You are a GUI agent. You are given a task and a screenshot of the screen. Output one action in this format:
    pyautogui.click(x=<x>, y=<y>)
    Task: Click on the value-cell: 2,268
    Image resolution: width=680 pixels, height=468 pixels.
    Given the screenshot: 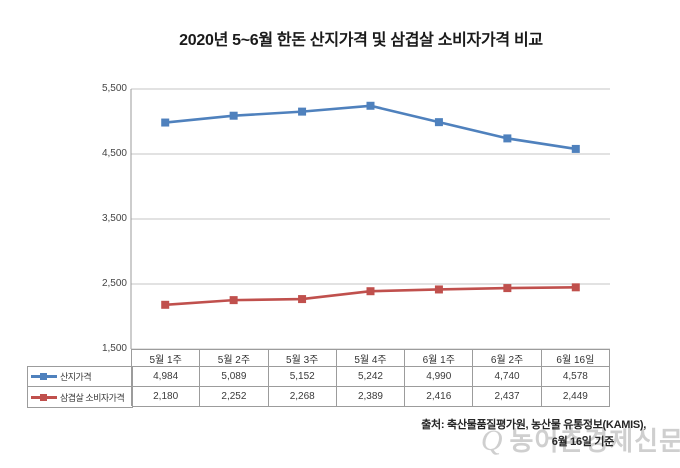 What is the action you would take?
    pyautogui.click(x=302, y=397)
    